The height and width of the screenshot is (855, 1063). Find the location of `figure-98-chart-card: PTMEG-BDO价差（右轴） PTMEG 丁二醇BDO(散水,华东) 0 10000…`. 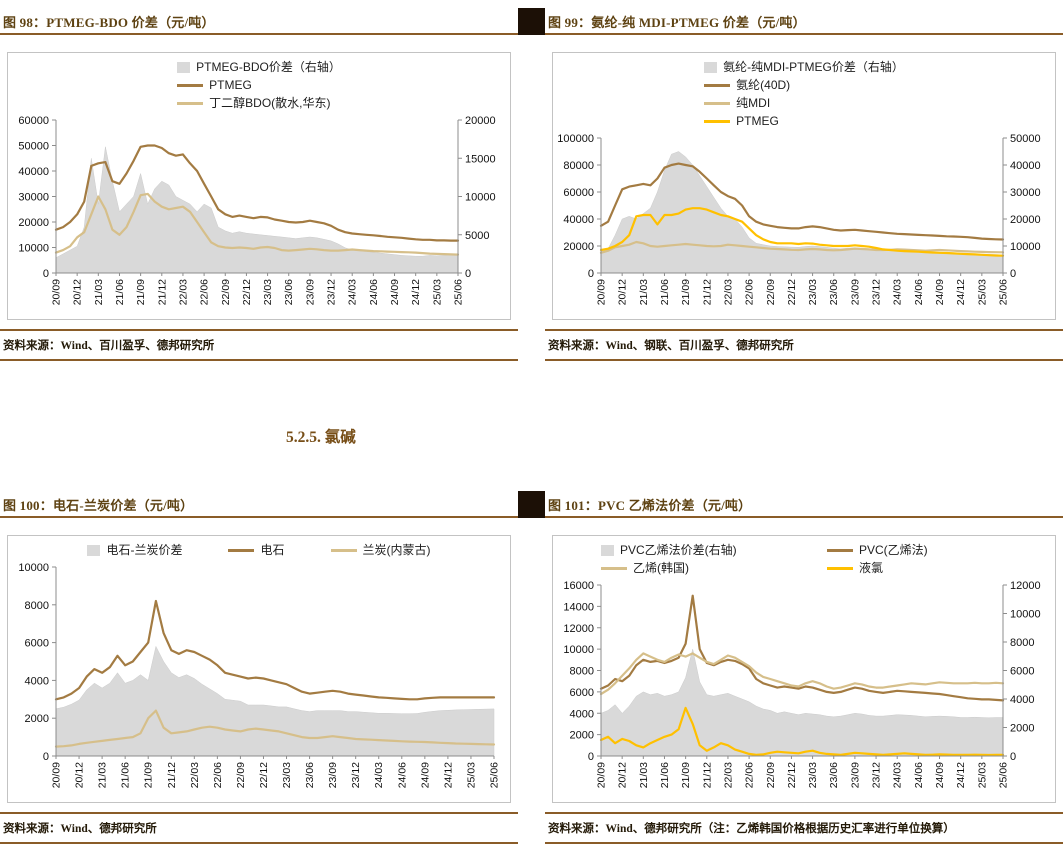

figure-98-chart-card: PTMEG-BDO价差（右轴） PTMEG 丁二醇BDO(散水,华东) 0 10000… is located at coordinates (259, 186).